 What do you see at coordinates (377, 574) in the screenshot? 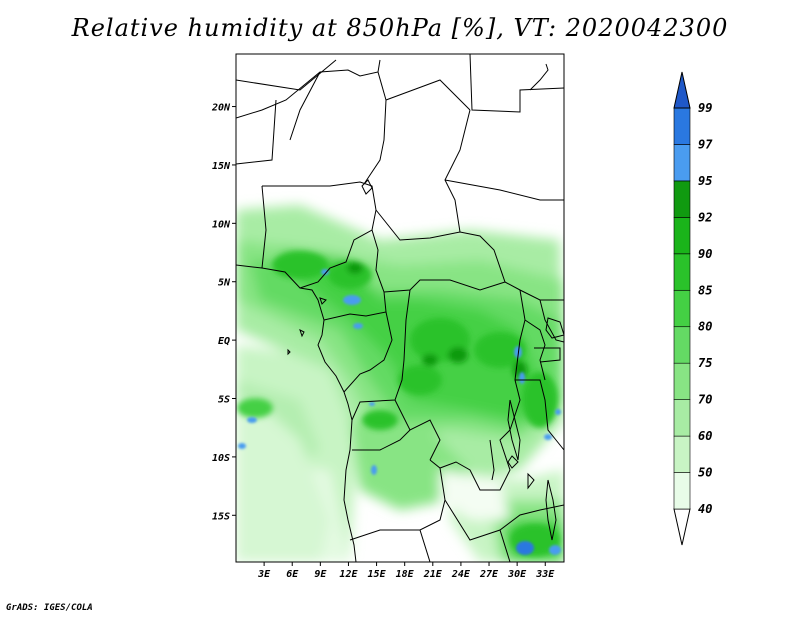
I see `lon-tick-label: 15E` at bounding box center [377, 574].